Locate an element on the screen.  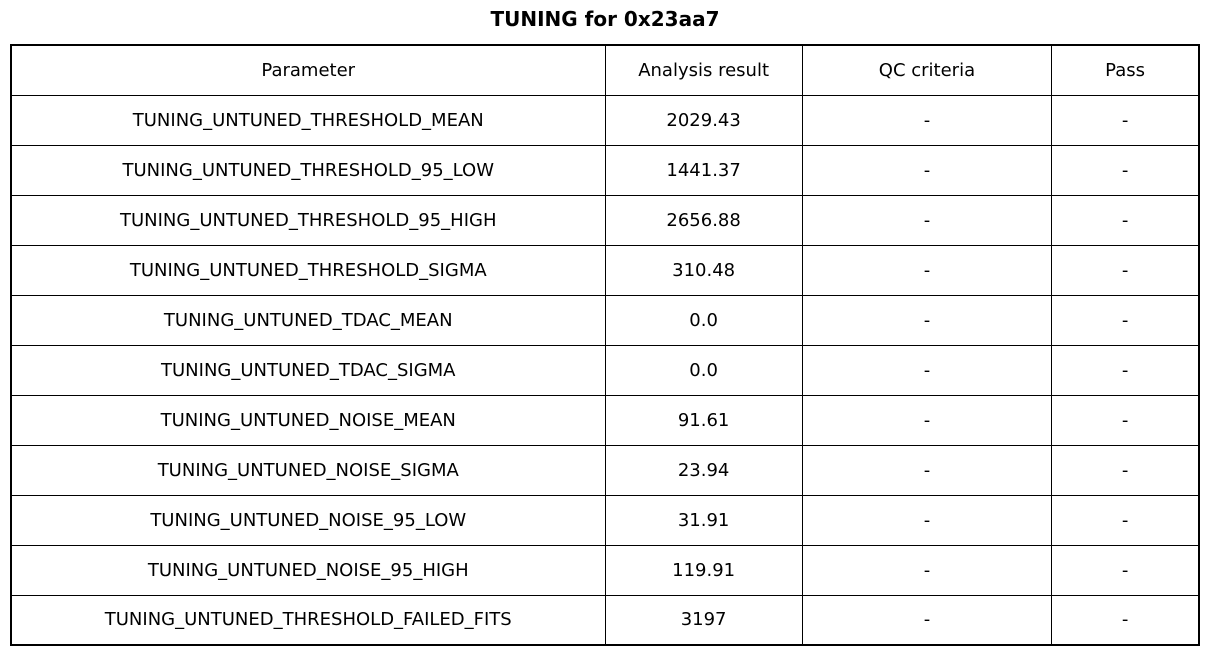
table-row: TUNING_UNTUNED_TDAC_SIGMA 0.0 - - is located at coordinates (605, 370).